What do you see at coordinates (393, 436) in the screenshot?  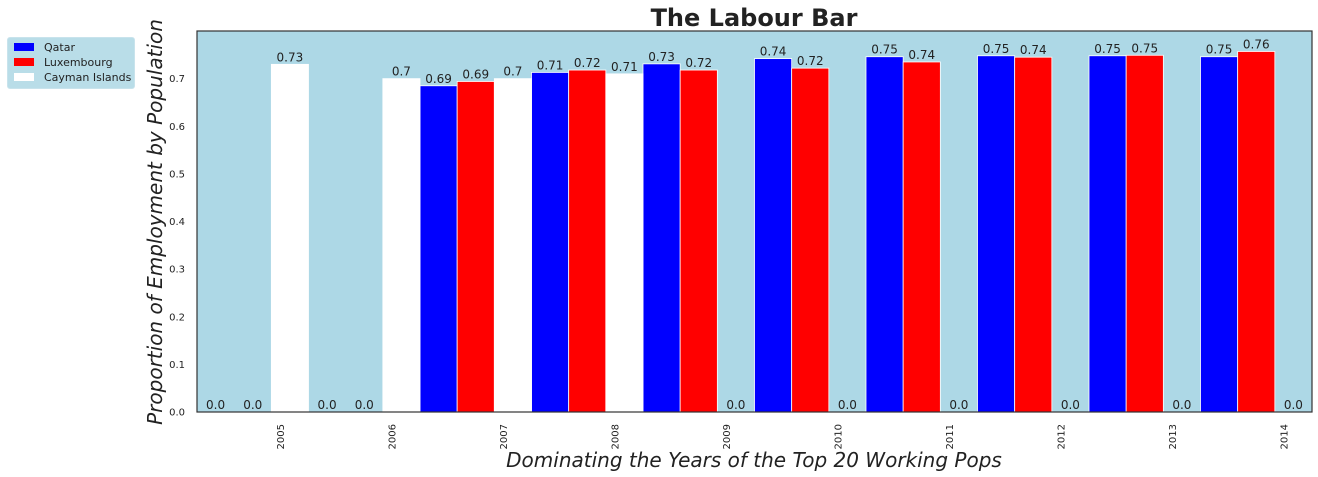 I see `x-tick-label: 2006` at bounding box center [393, 436].